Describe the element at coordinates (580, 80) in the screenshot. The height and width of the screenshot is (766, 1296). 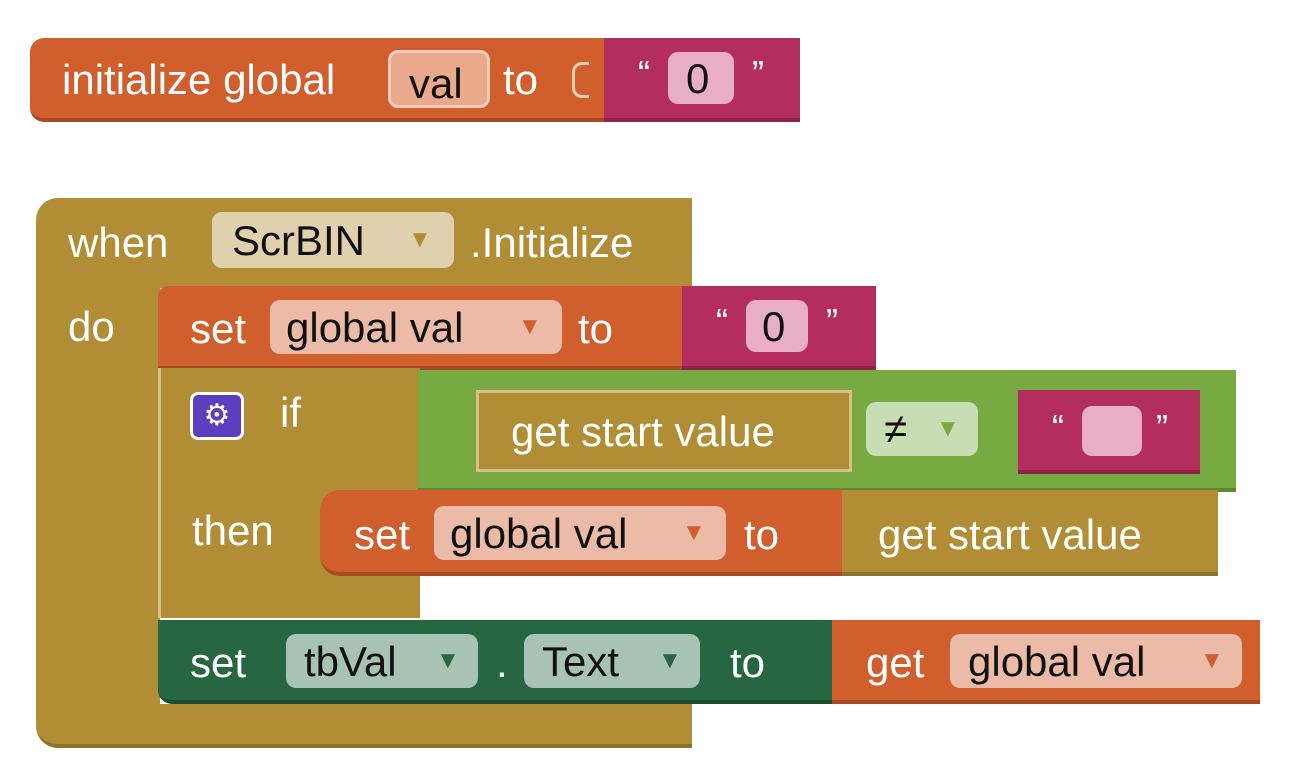
I see `value-socket` at that location.